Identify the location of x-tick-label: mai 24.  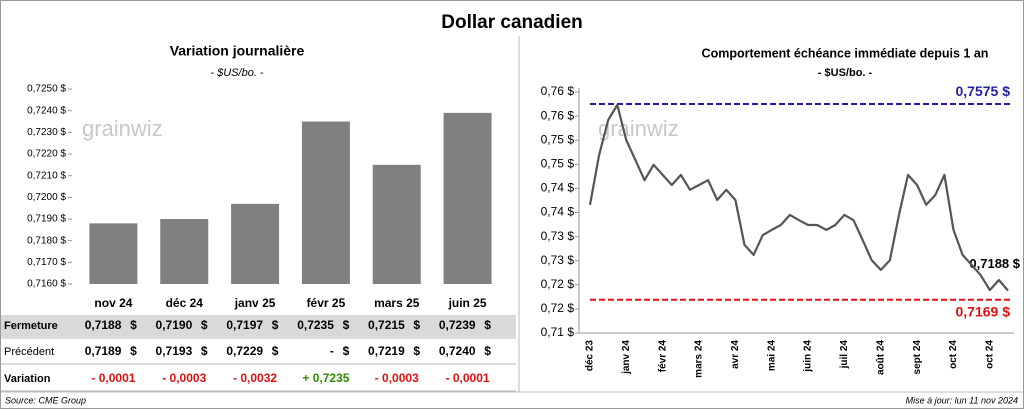
(771, 356).